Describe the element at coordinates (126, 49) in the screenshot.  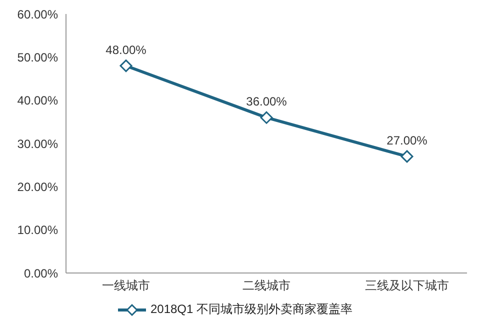
I see `data-label: 48.00%` at that location.